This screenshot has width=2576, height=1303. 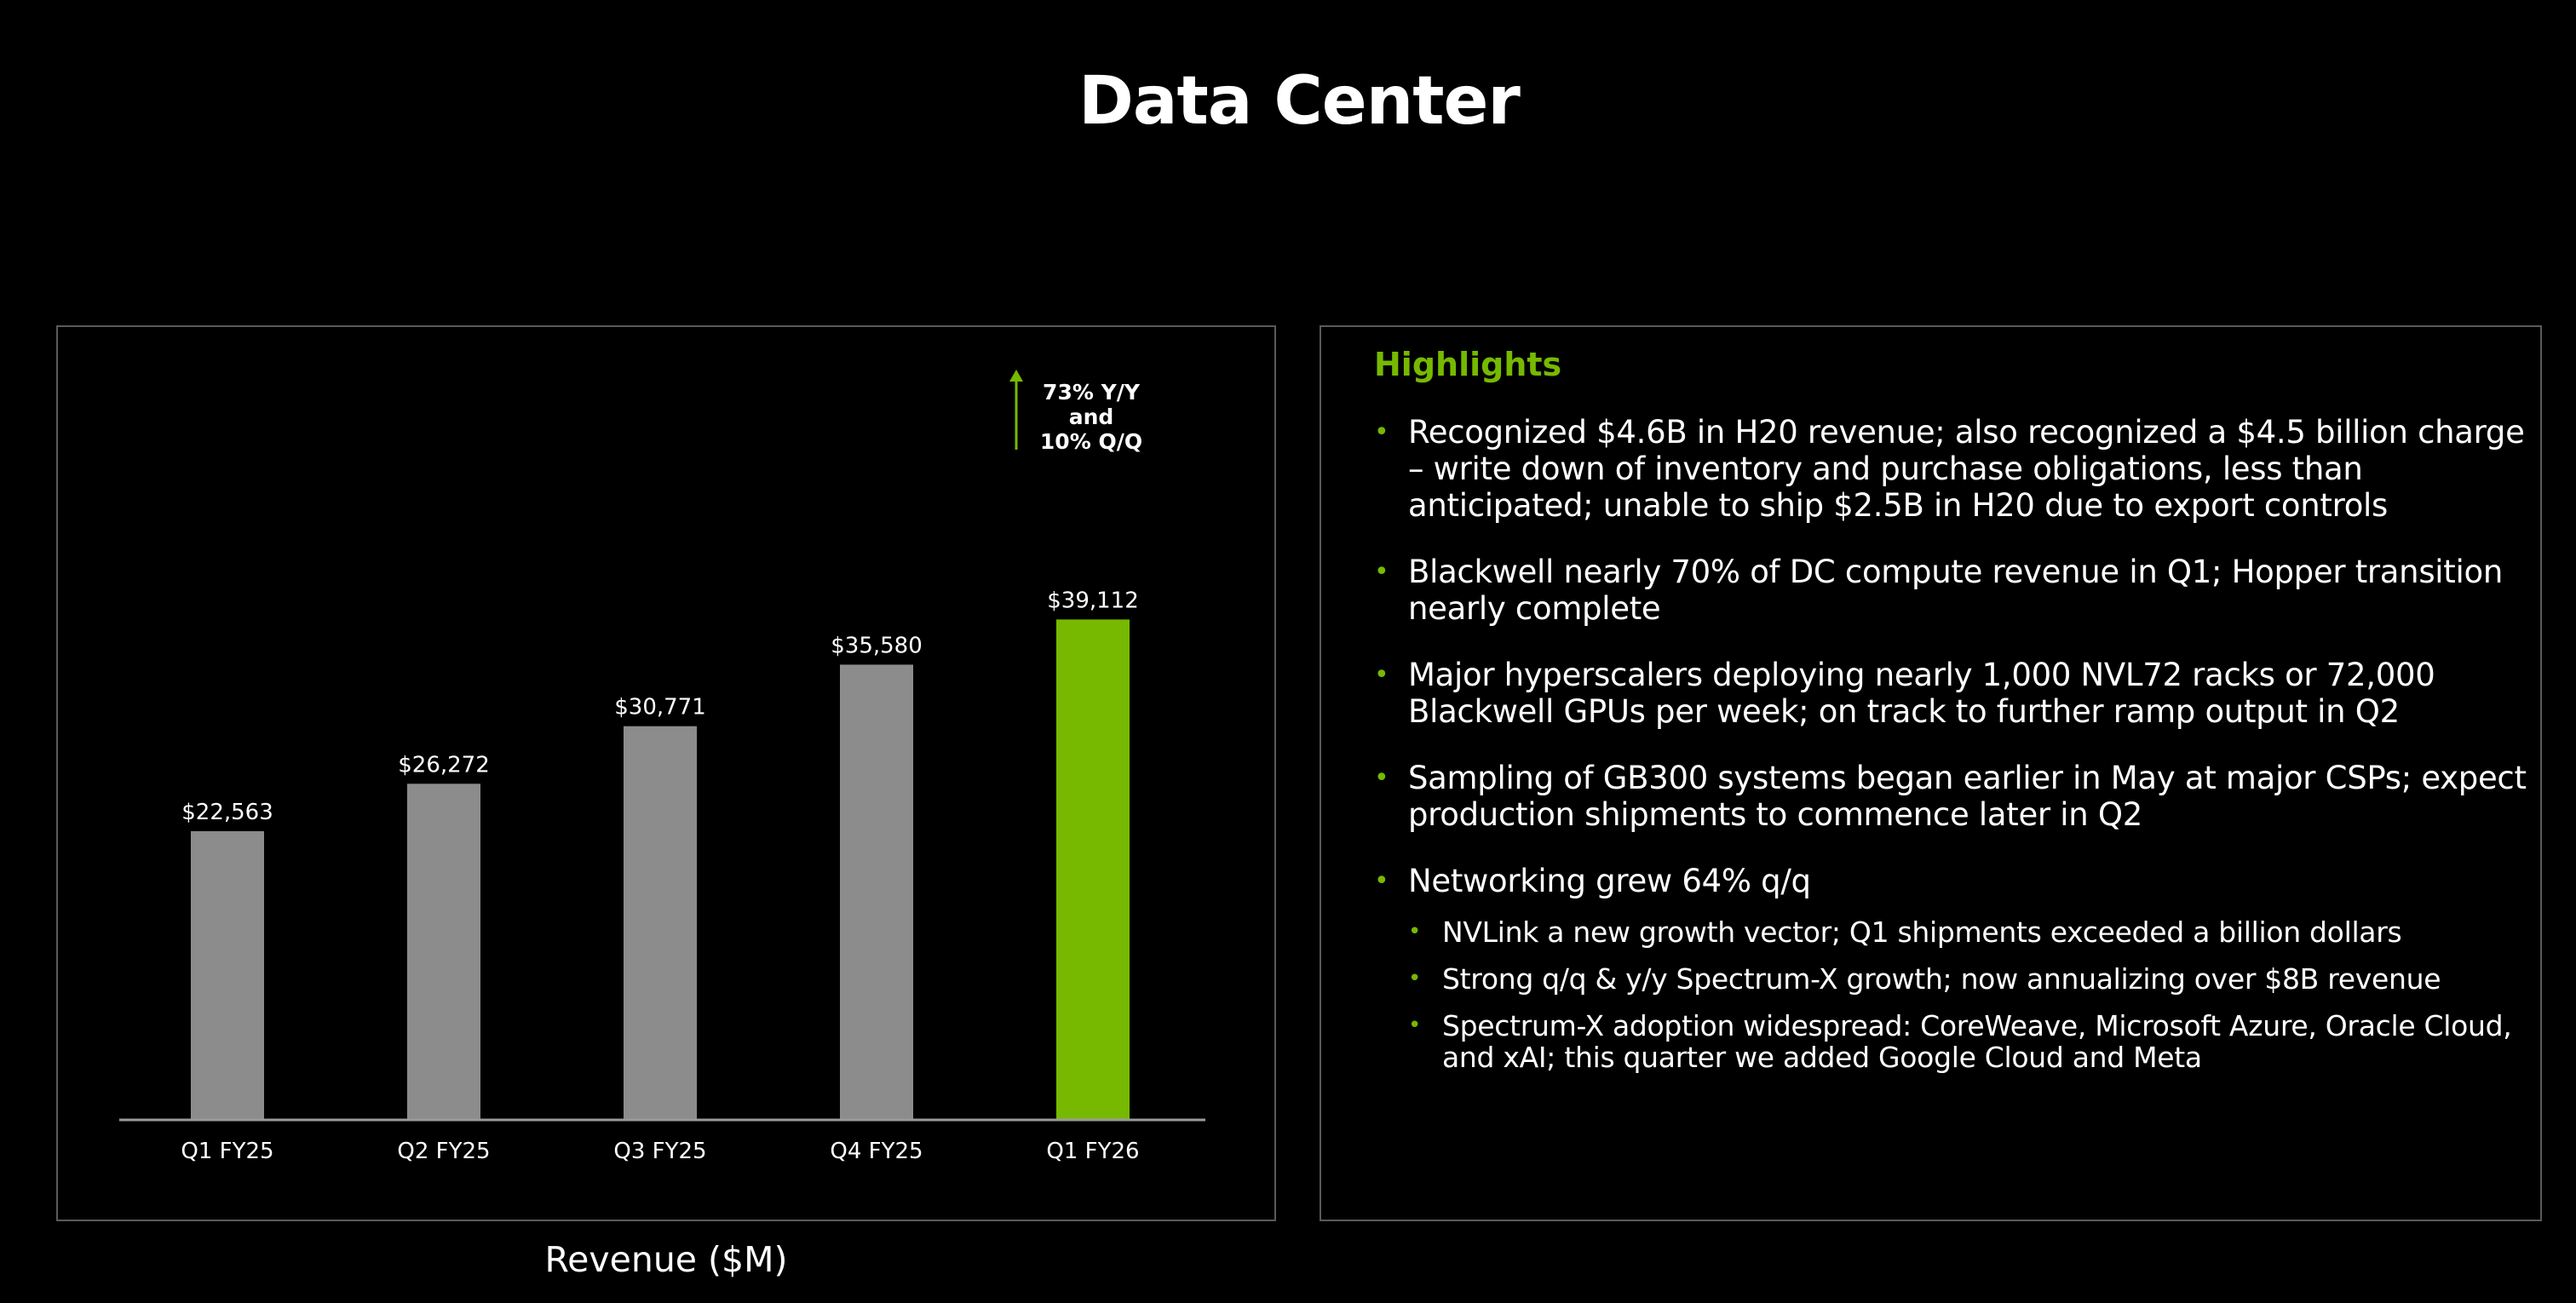 What do you see at coordinates (1093, 600) in the screenshot?
I see `data-label: $39,112` at bounding box center [1093, 600].